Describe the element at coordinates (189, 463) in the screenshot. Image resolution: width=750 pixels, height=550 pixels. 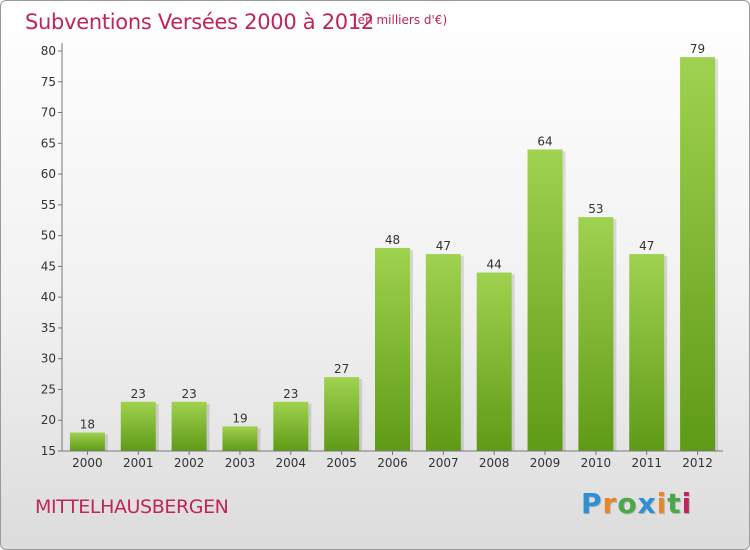
I see `x-tick-label: 2002` at that location.